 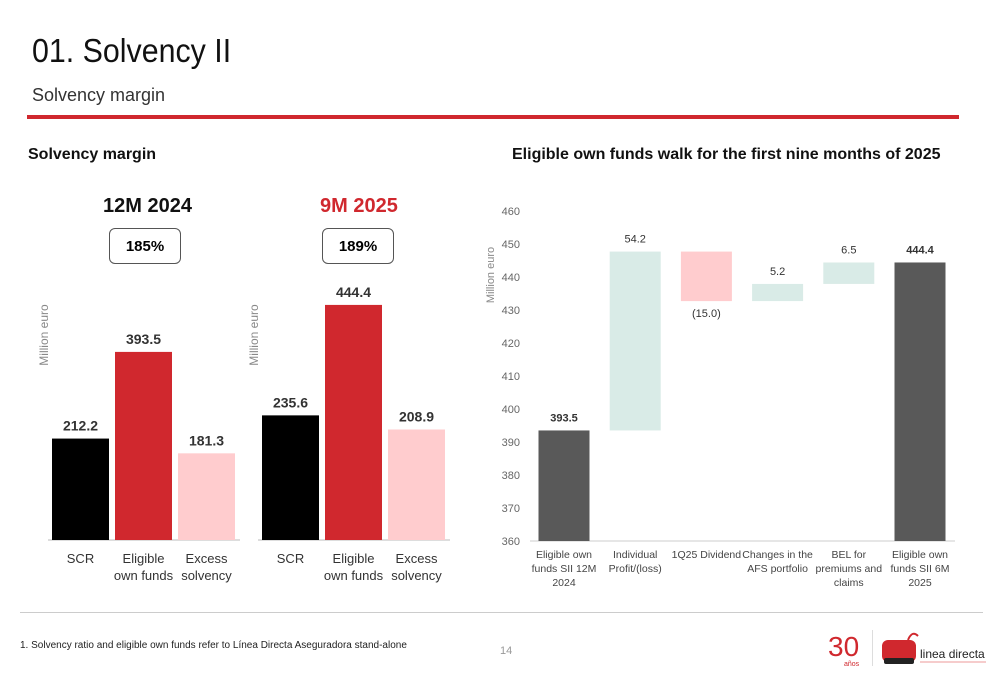 I want to click on page-subtitle: Solvency margin, so click(x=99, y=95).